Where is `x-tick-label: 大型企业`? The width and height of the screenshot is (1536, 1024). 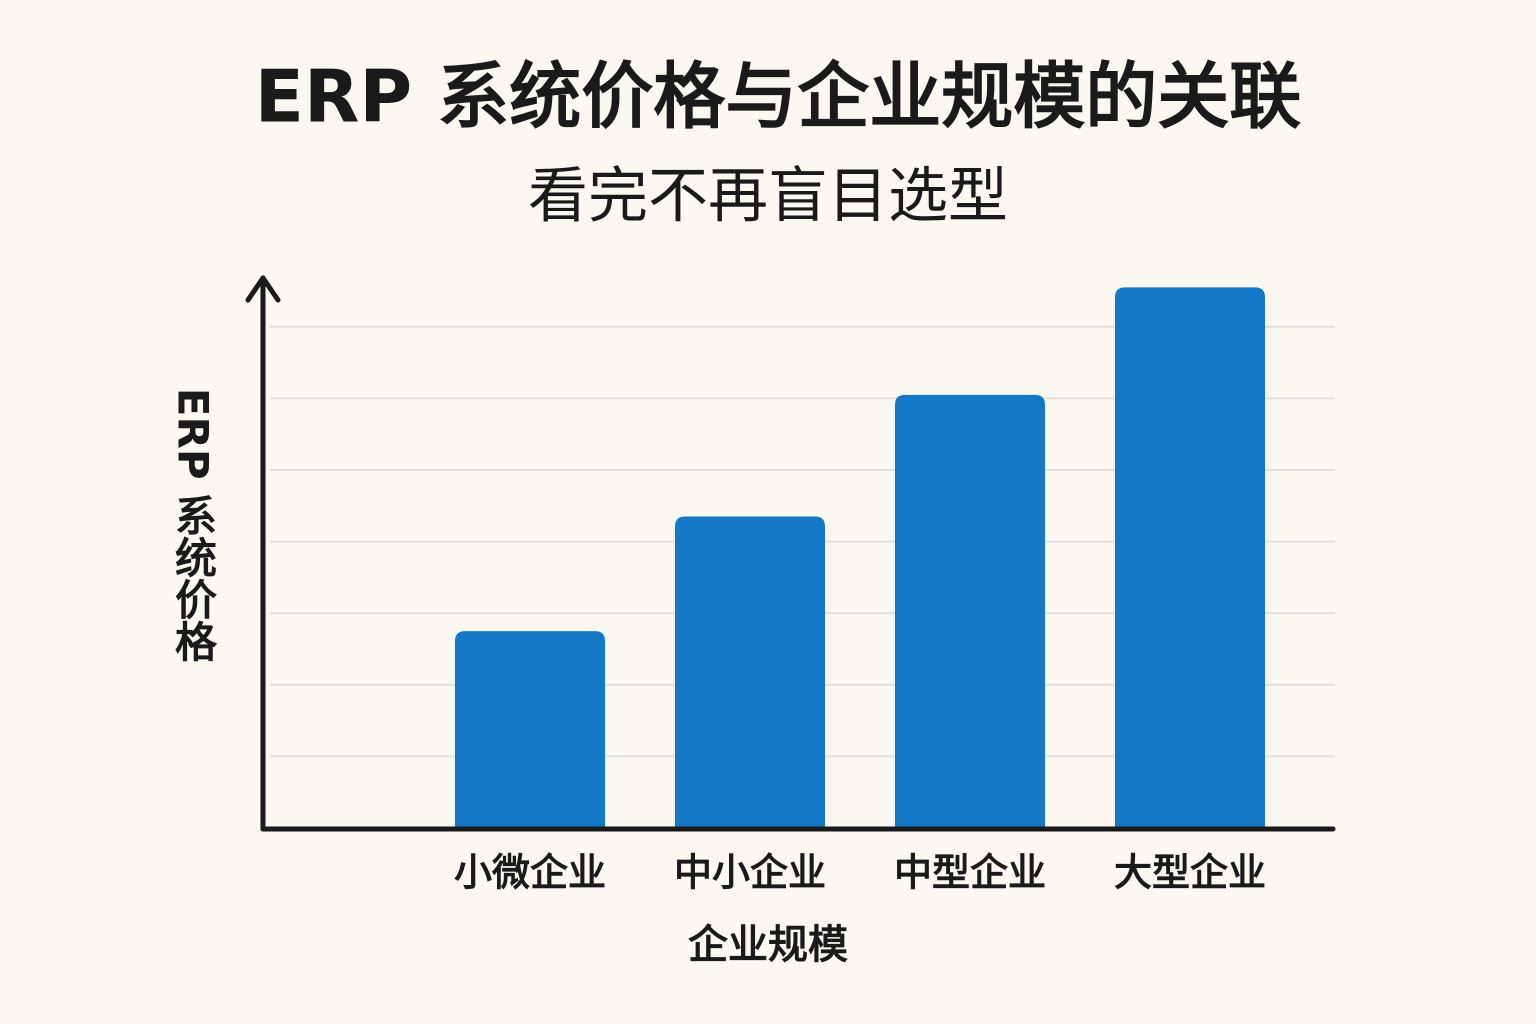 x-tick-label: 大型企业 is located at coordinates (1190, 873).